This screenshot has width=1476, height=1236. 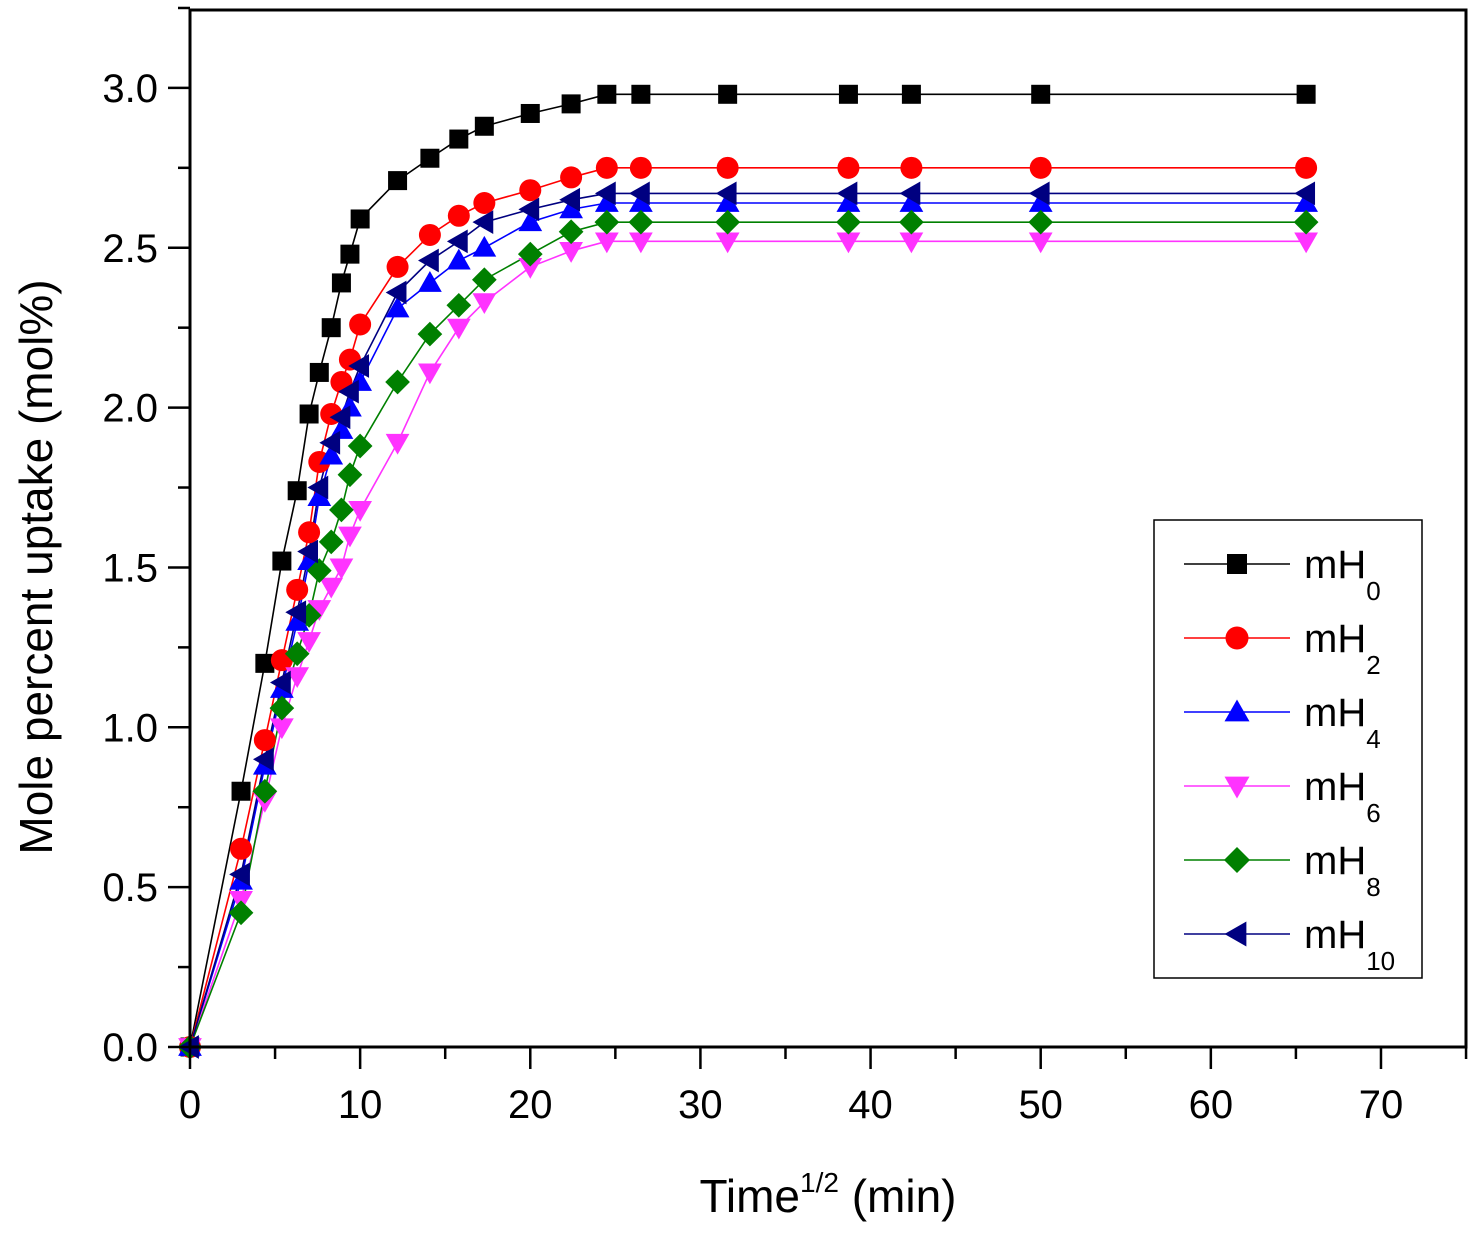 I want to click on x-axis-title-main: Time, so click(x=750, y=1196).